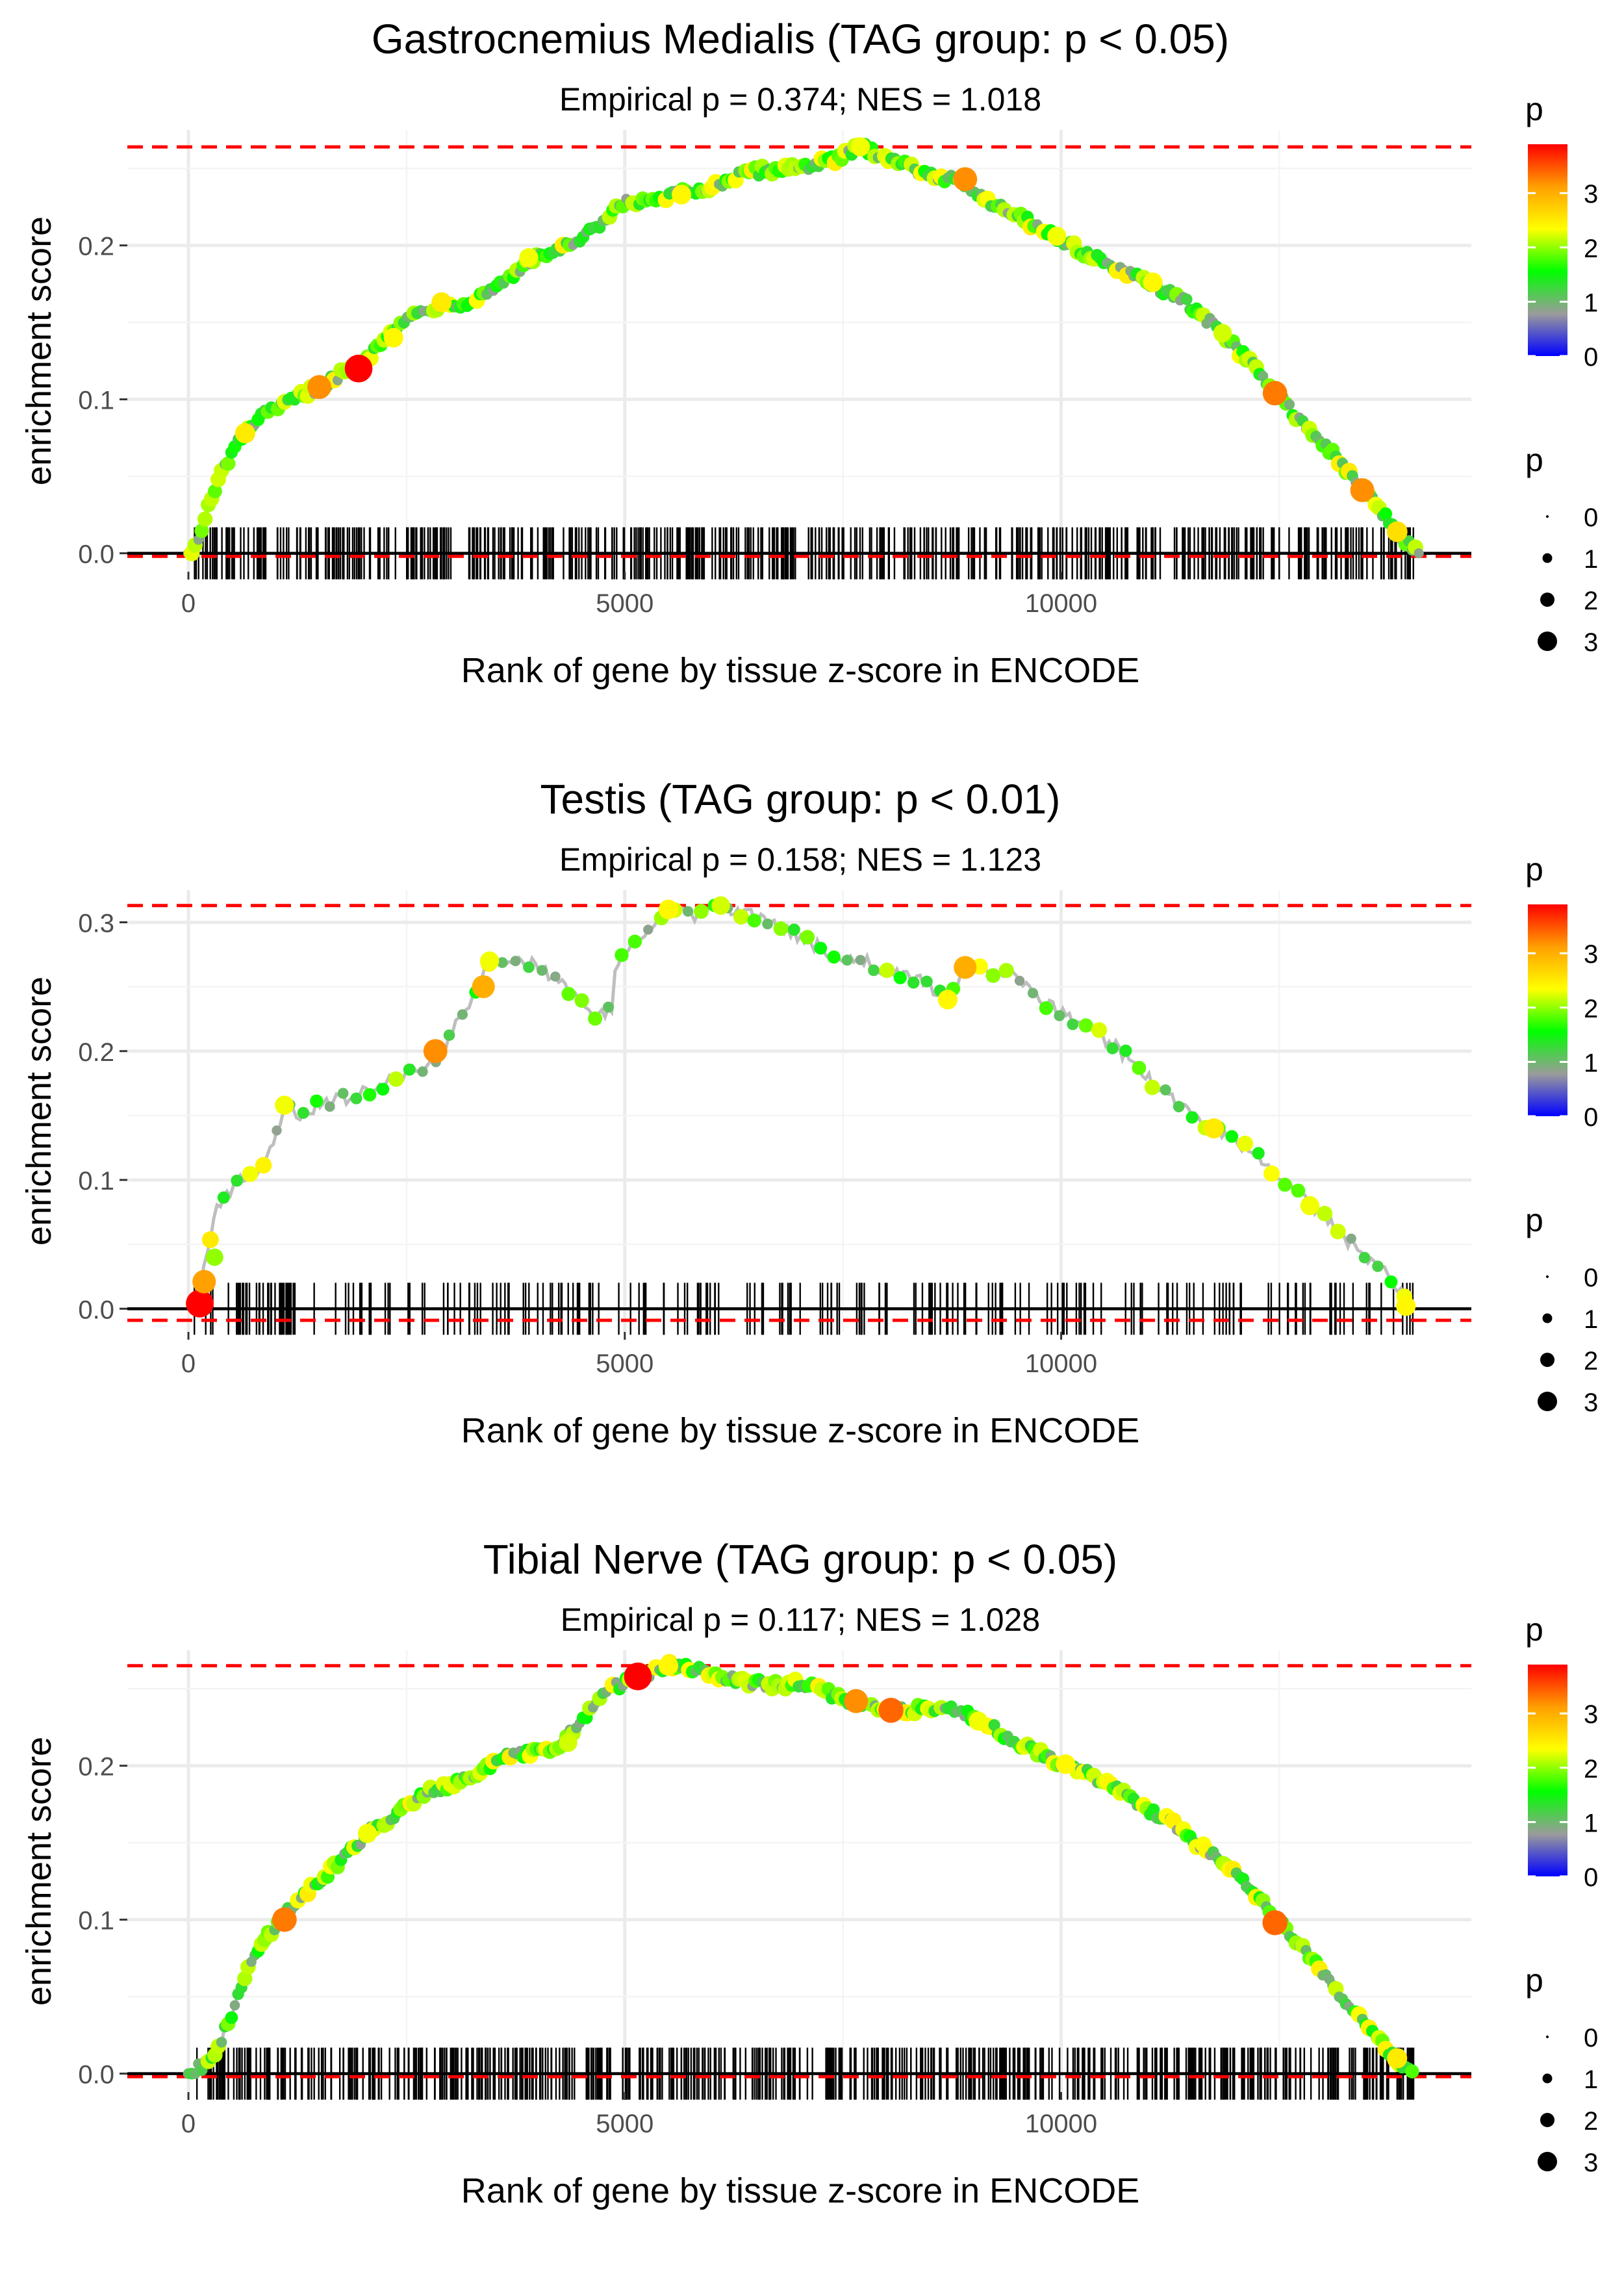  Describe the element at coordinates (96, 247) in the screenshot. I see `y-tick-label: 0.2` at that location.